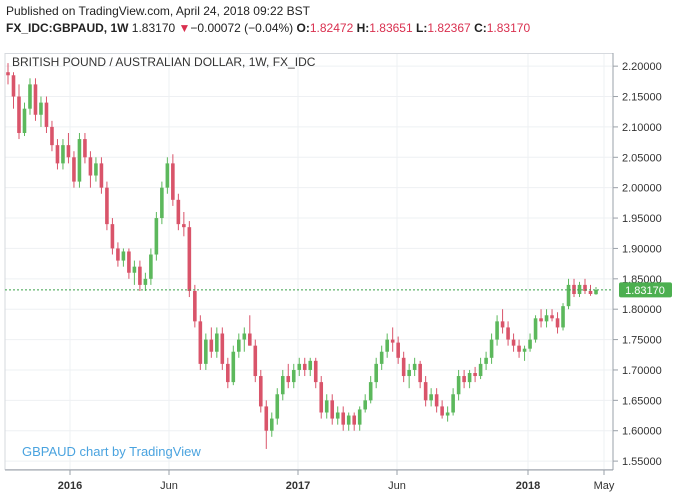 The height and width of the screenshot is (497, 678). I want to click on change-value: −0.00072 (−0.04%), so click(242, 28).